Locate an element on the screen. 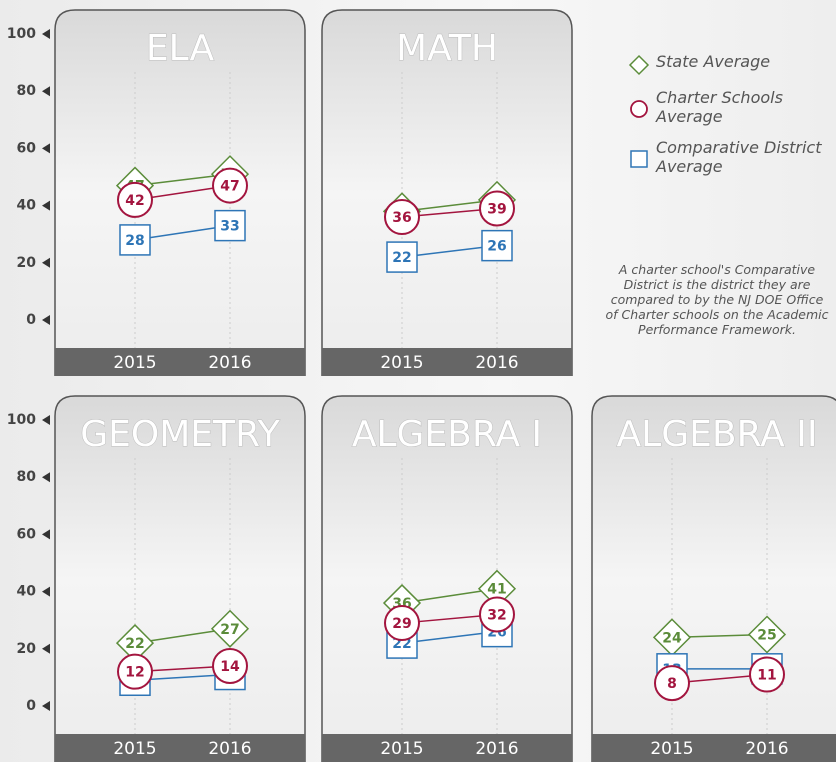 The image size is (836, 762). data-label: 25 is located at coordinates (766, 636).